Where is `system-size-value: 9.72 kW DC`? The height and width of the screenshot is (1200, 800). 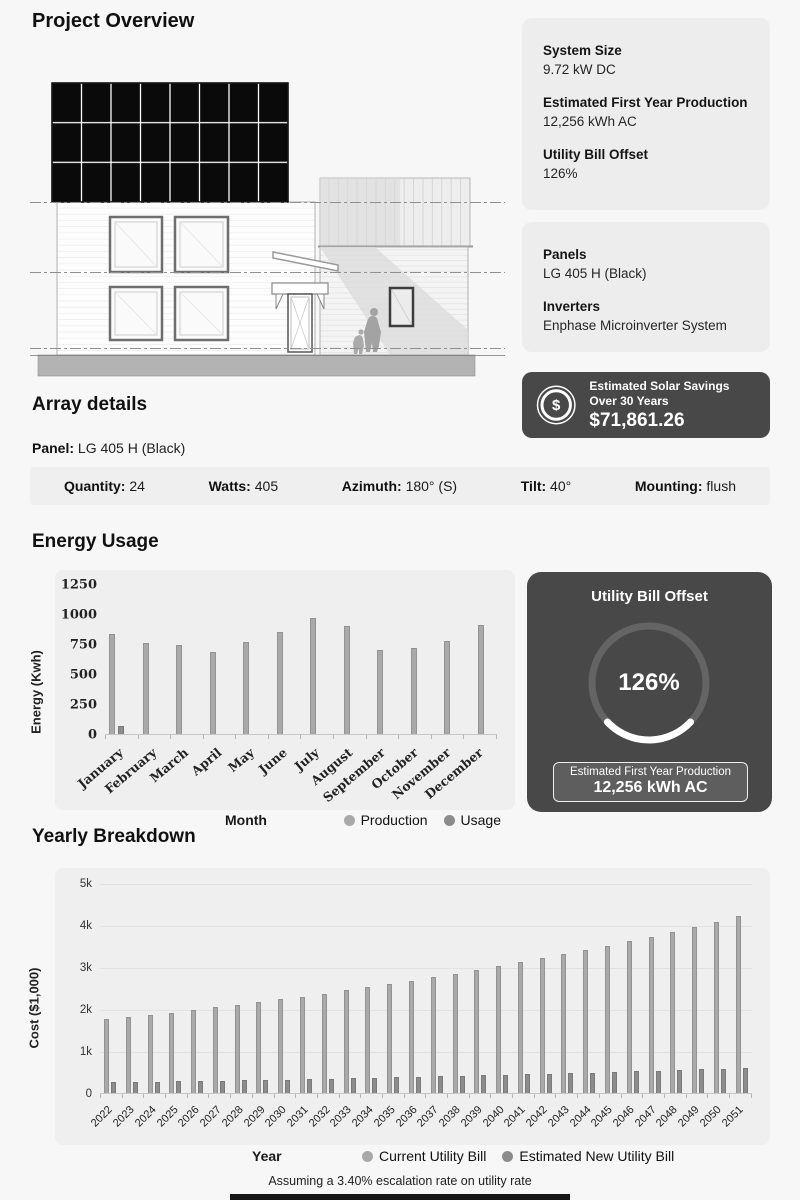
system-size-value: 9.72 kW DC is located at coordinates (579, 69).